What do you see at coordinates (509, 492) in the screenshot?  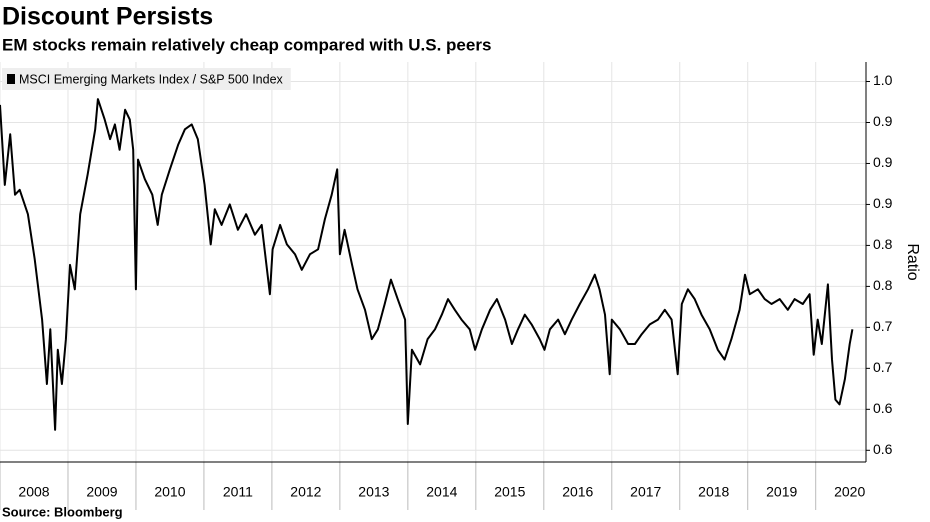 I see `x-tick-label: 2015` at bounding box center [509, 492].